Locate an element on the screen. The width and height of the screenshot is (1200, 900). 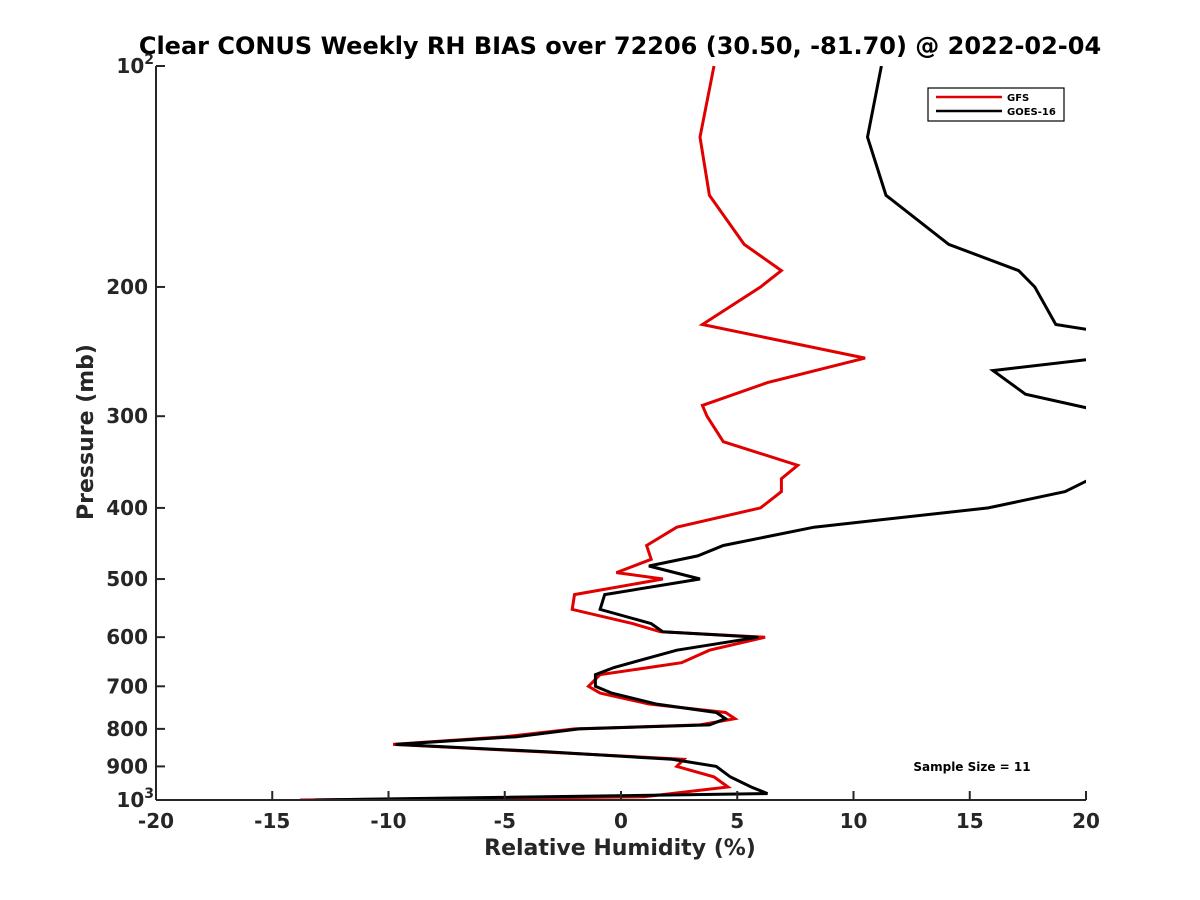
y-tick-label: 300 is located at coordinates (127, 416).